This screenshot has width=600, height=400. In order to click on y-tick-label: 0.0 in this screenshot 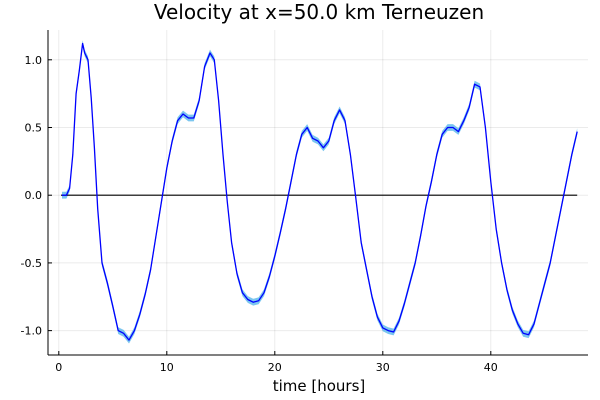, I will do `click(34, 195)`.